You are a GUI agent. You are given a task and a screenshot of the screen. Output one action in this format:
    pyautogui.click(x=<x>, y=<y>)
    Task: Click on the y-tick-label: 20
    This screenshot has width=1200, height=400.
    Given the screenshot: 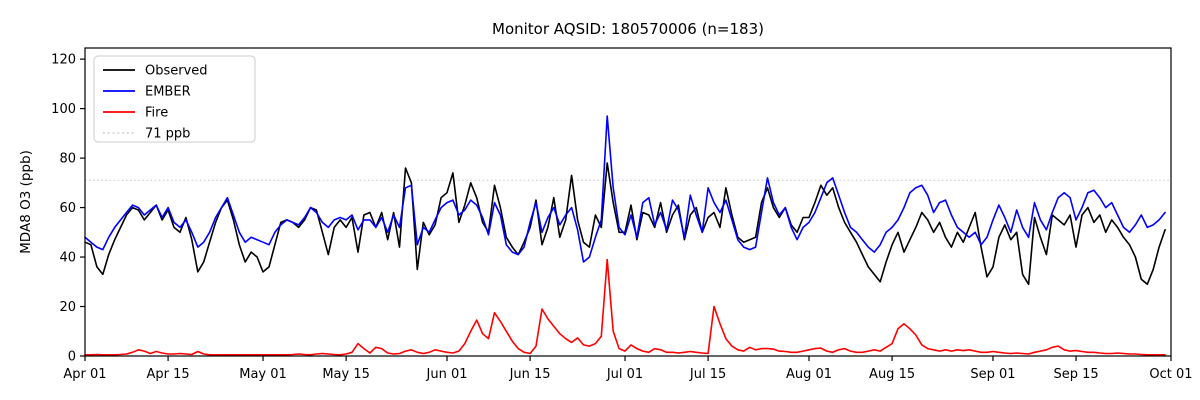 What is the action you would take?
    pyautogui.click(x=67, y=307)
    